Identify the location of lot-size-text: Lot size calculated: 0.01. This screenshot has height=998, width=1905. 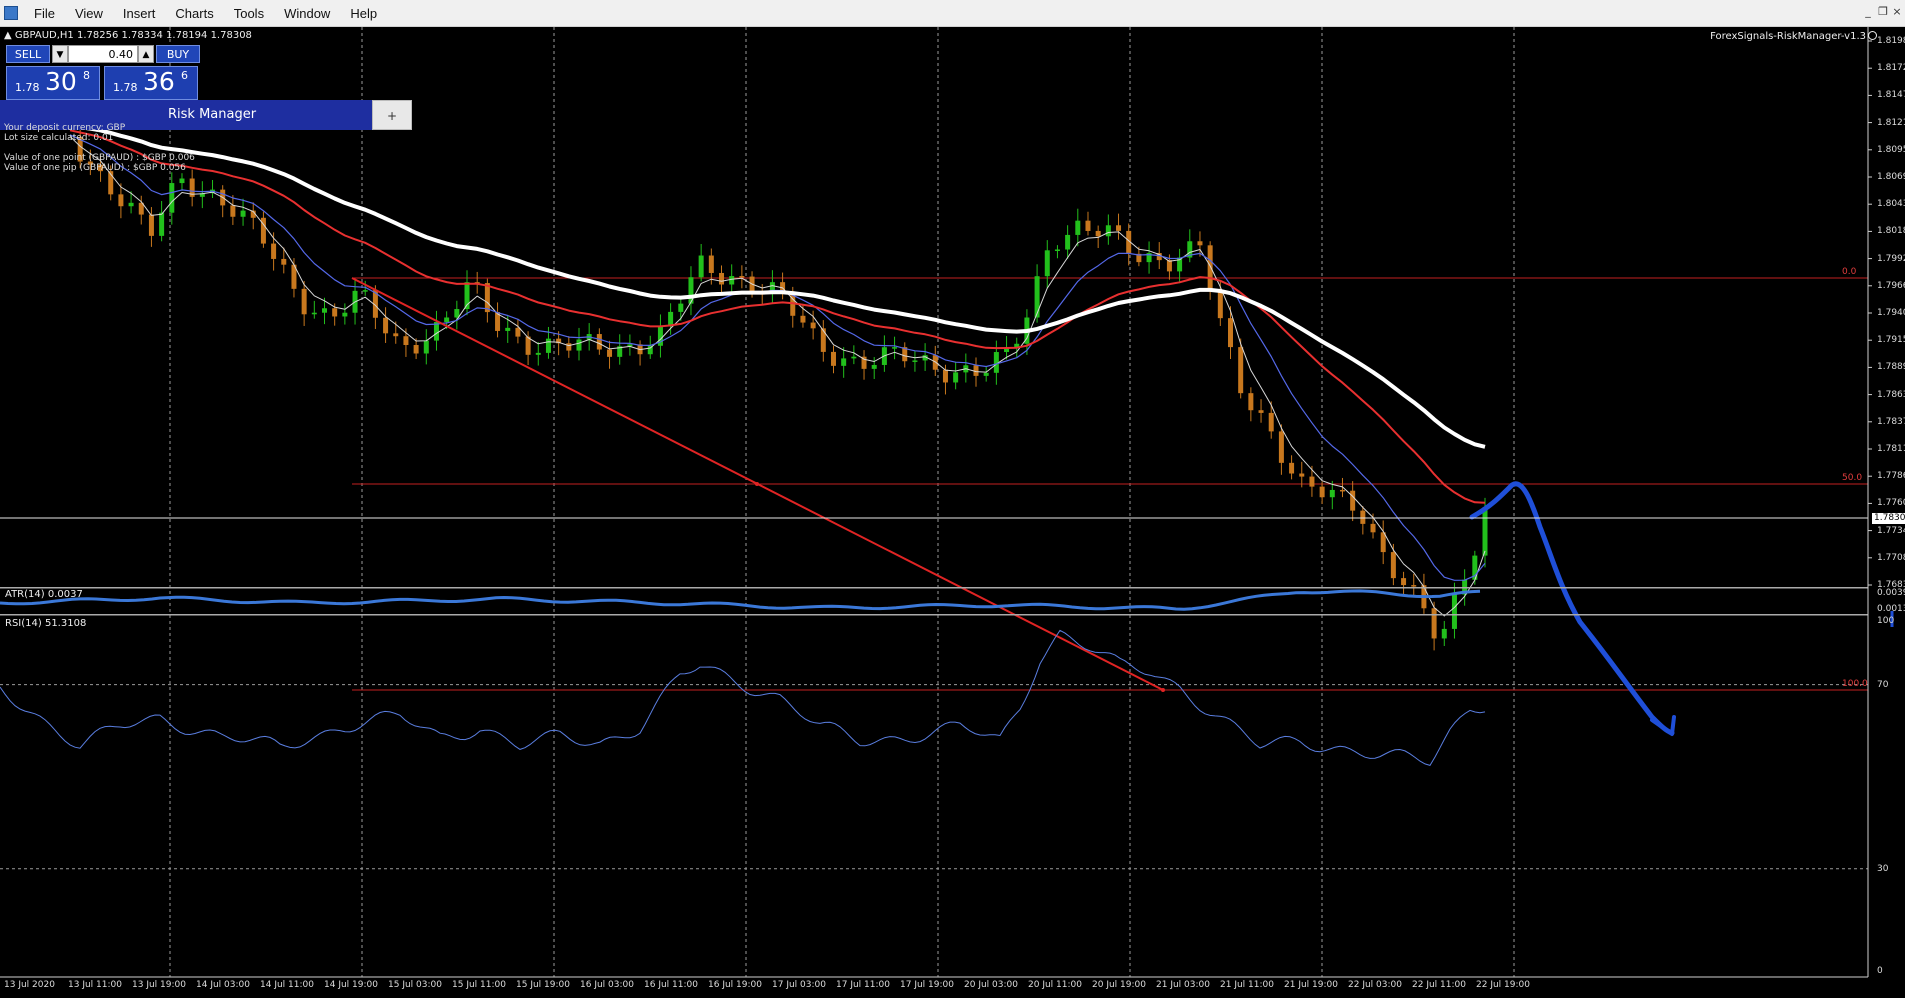
(59, 138).